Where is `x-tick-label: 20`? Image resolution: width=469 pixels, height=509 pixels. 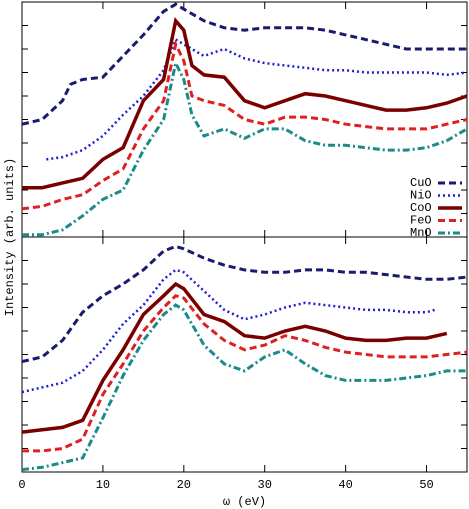 x-tick-label: 20 is located at coordinates (184, 485).